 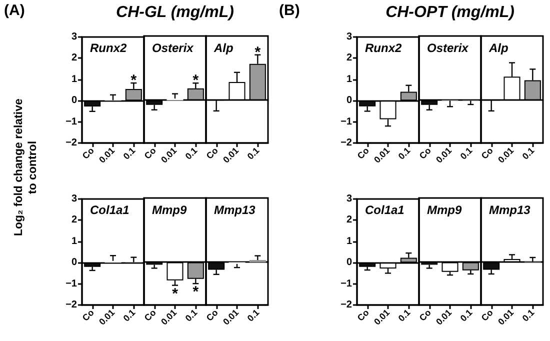 I want to click on text: (B), so click(x=289, y=10).